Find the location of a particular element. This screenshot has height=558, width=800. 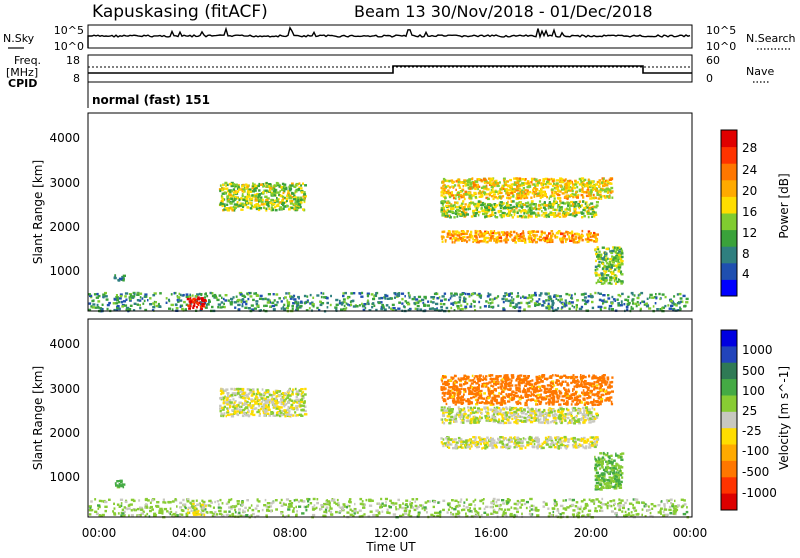

power-colorbar-swatch is located at coordinates (729, 254).